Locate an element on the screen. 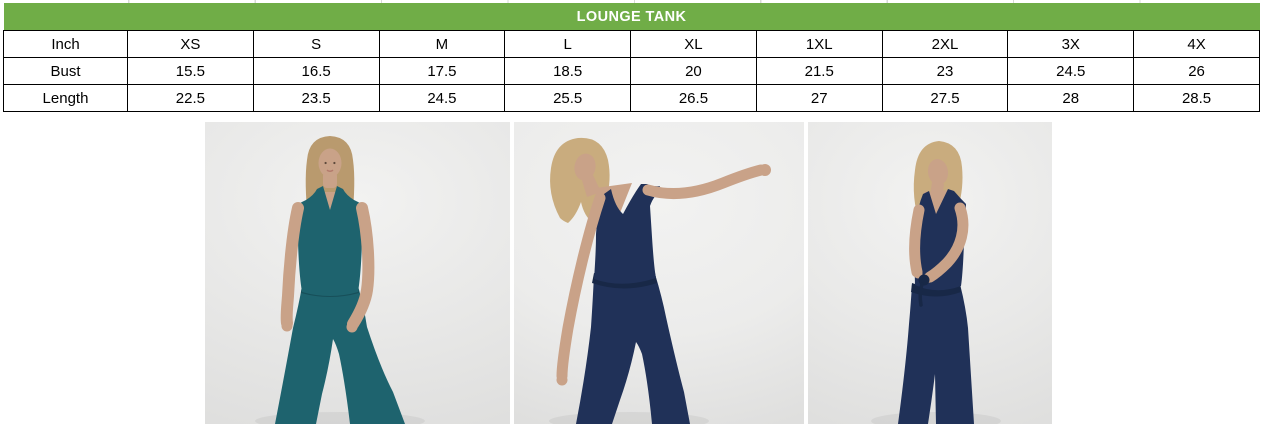  model-illustration-arm-extended is located at coordinates (660, 280).